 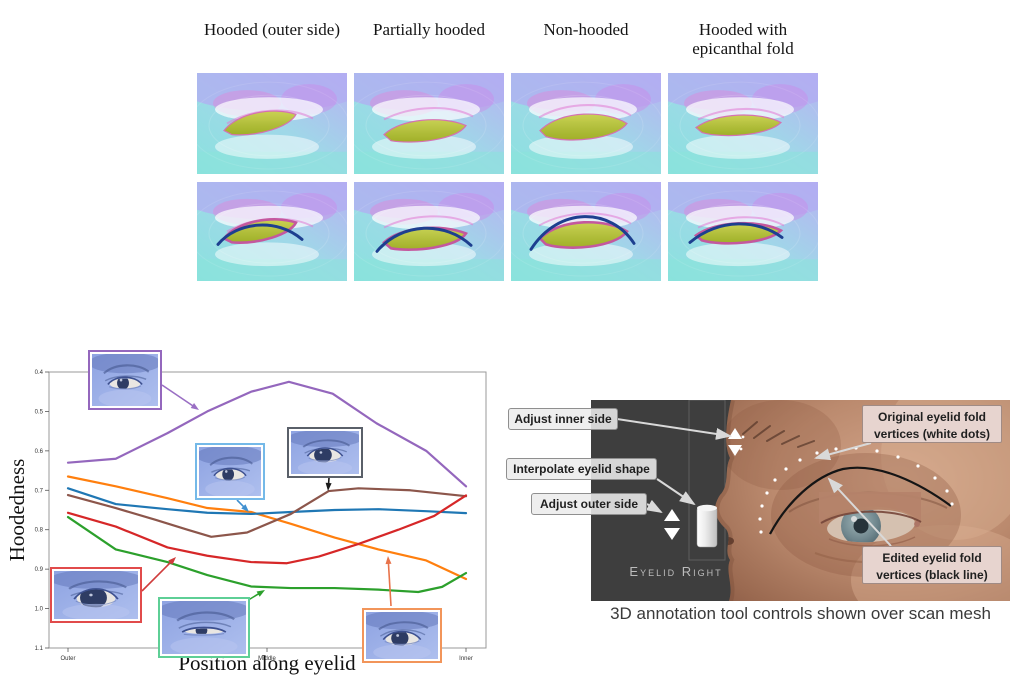 I want to click on outer-down-triangle-icon, so click(x=672, y=534).